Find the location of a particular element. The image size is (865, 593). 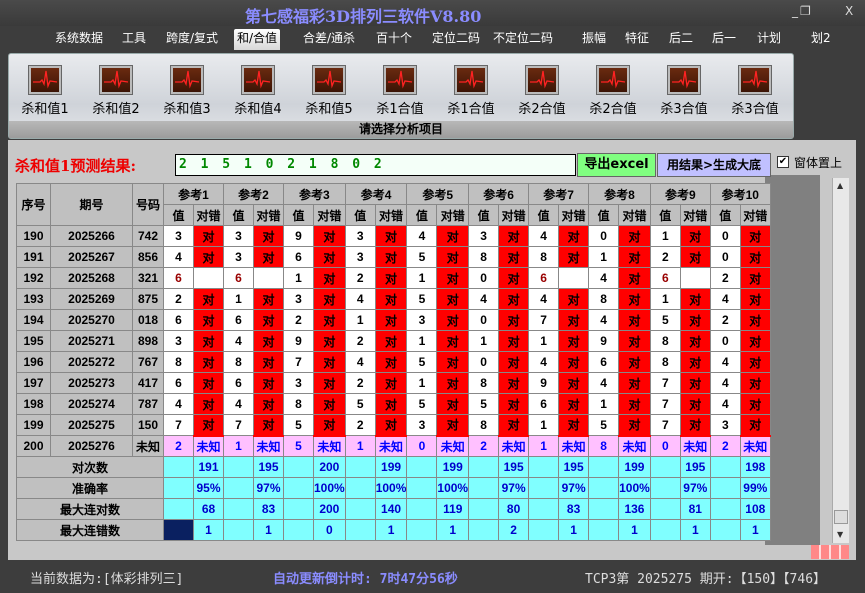

code-cell: 767 is located at coordinates (148, 362).